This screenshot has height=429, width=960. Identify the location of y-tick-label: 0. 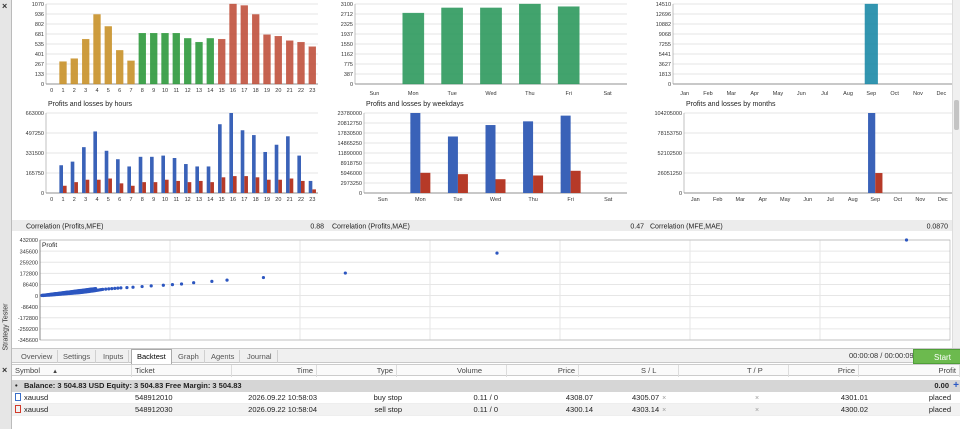
(360, 194).